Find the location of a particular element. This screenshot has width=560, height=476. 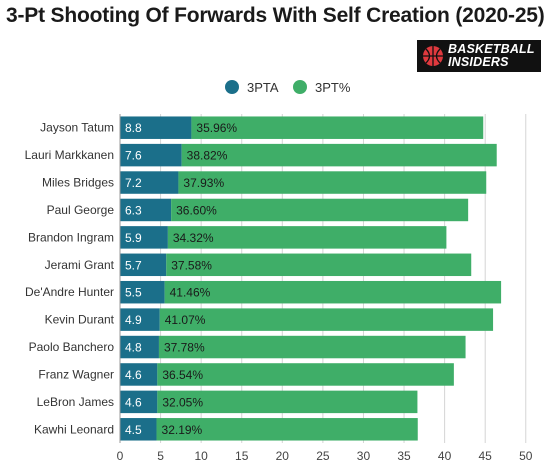

data-label-3pta: 7.6 is located at coordinates (133, 156).